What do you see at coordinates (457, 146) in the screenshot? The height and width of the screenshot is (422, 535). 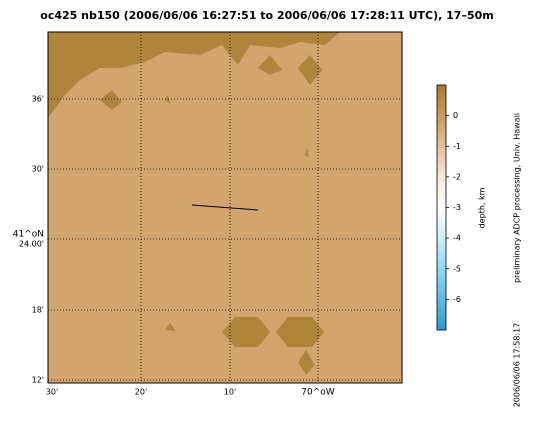 I see `colorbar-tick-label: -1` at bounding box center [457, 146].